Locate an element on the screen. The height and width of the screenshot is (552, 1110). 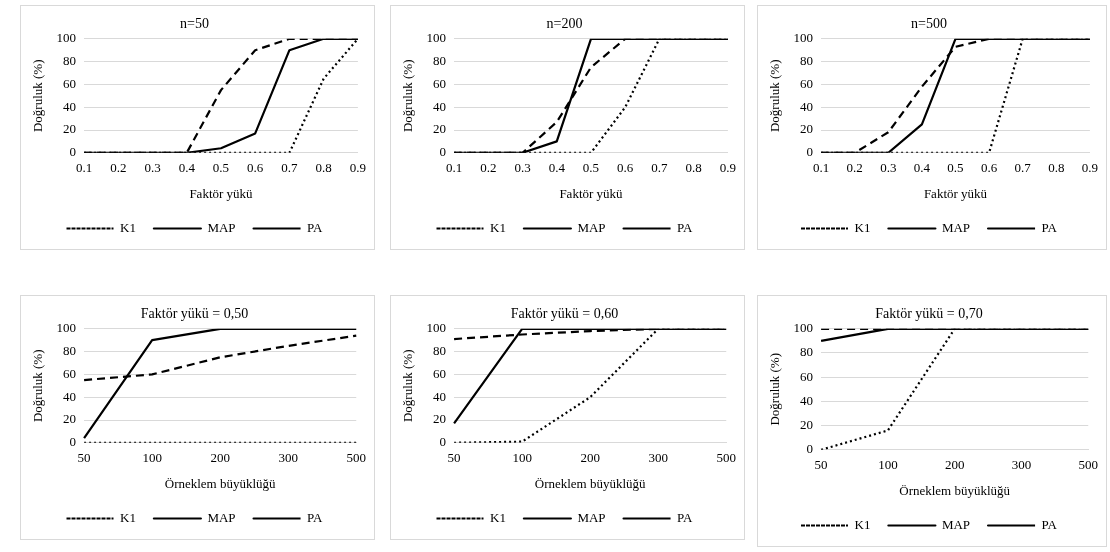
chart-title: n=500 is located at coordinates (929, 24).